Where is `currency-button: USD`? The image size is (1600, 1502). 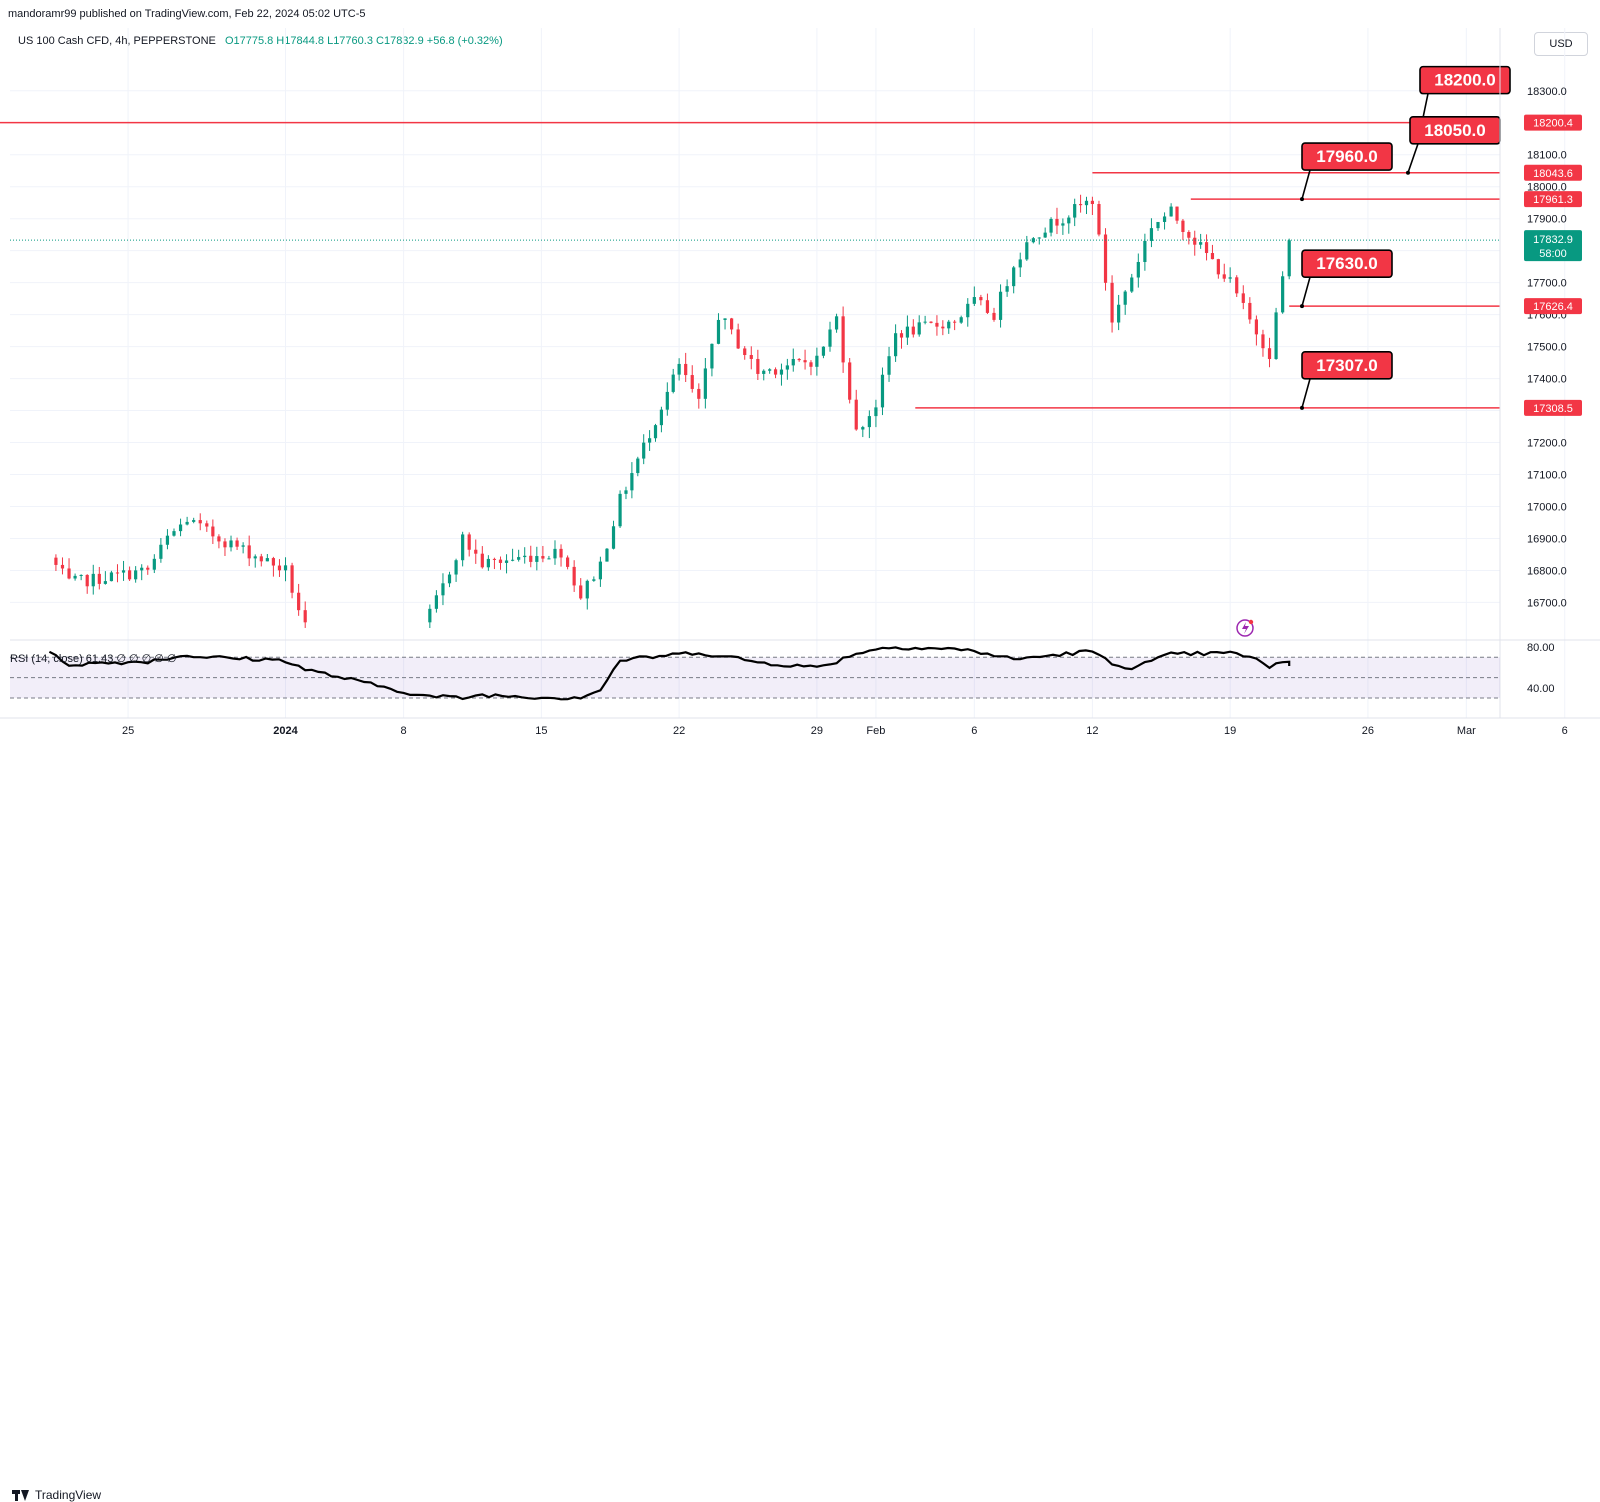 currency-button: USD is located at coordinates (1561, 44).